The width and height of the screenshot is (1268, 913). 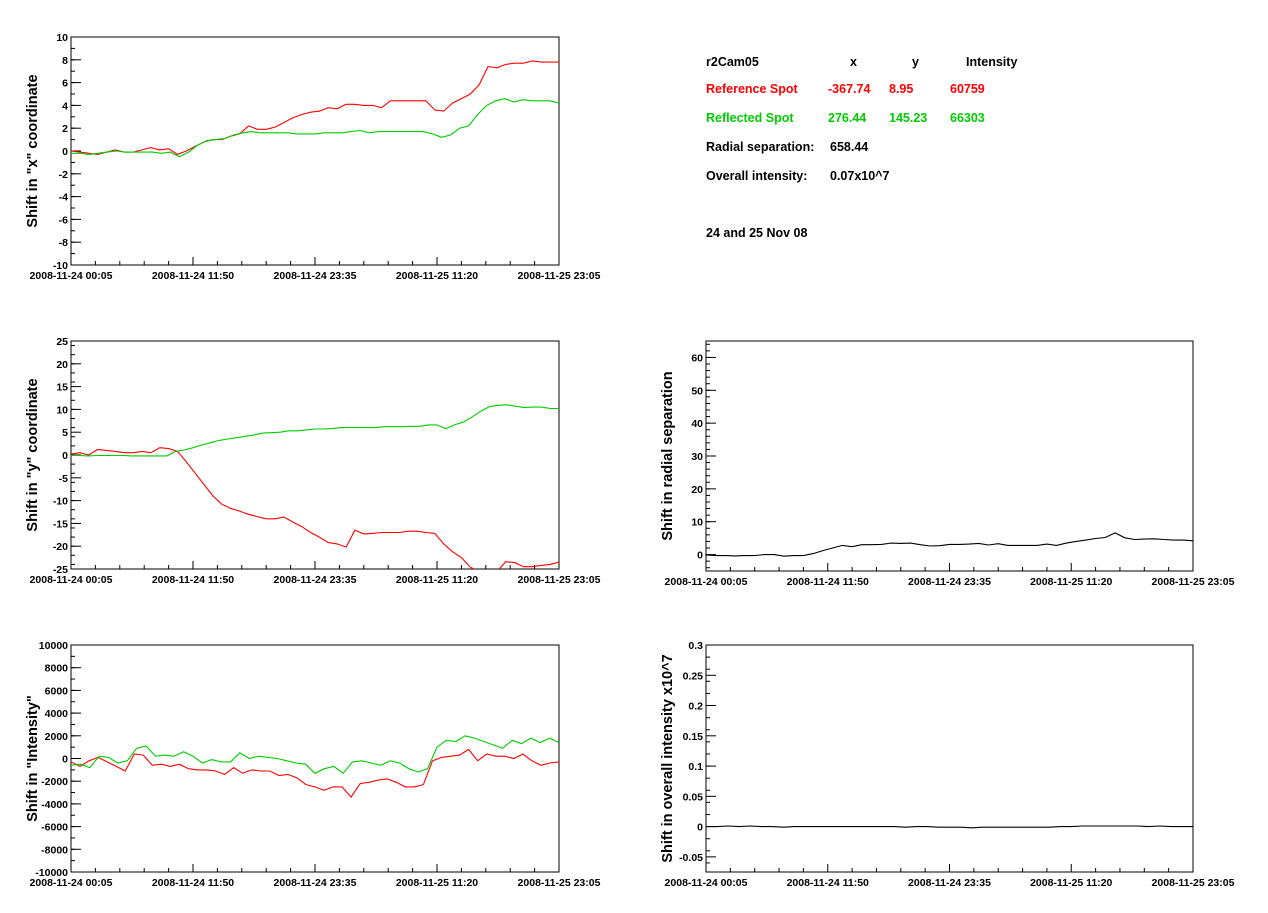 What do you see at coordinates (60, 570) in the screenshot?
I see `y-tick-label: -25` at bounding box center [60, 570].